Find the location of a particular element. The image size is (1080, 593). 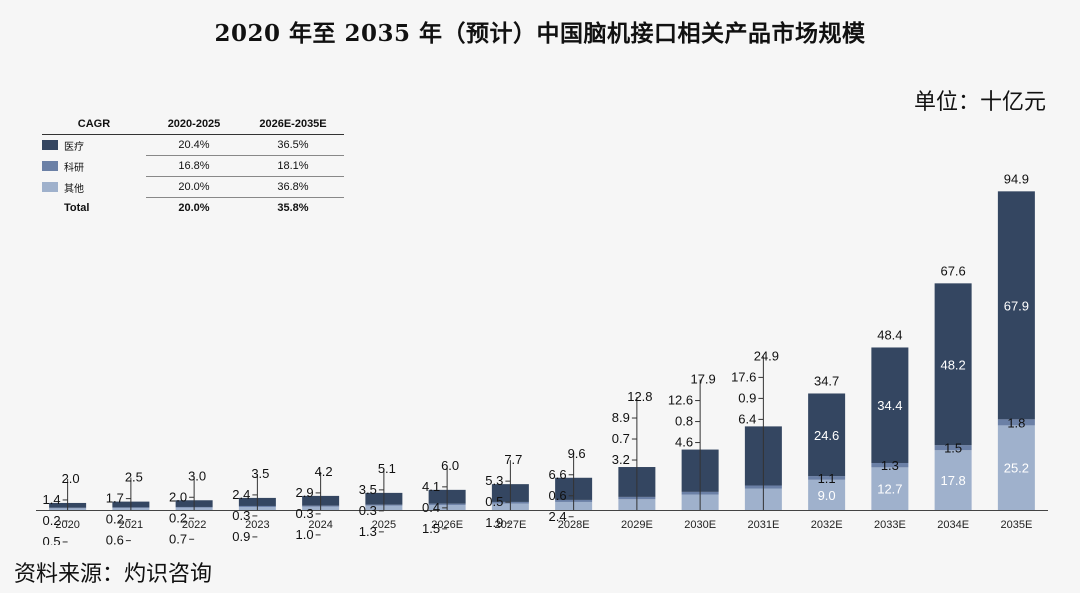

label-research-2022: 0.2 is located at coordinates (178, 517).